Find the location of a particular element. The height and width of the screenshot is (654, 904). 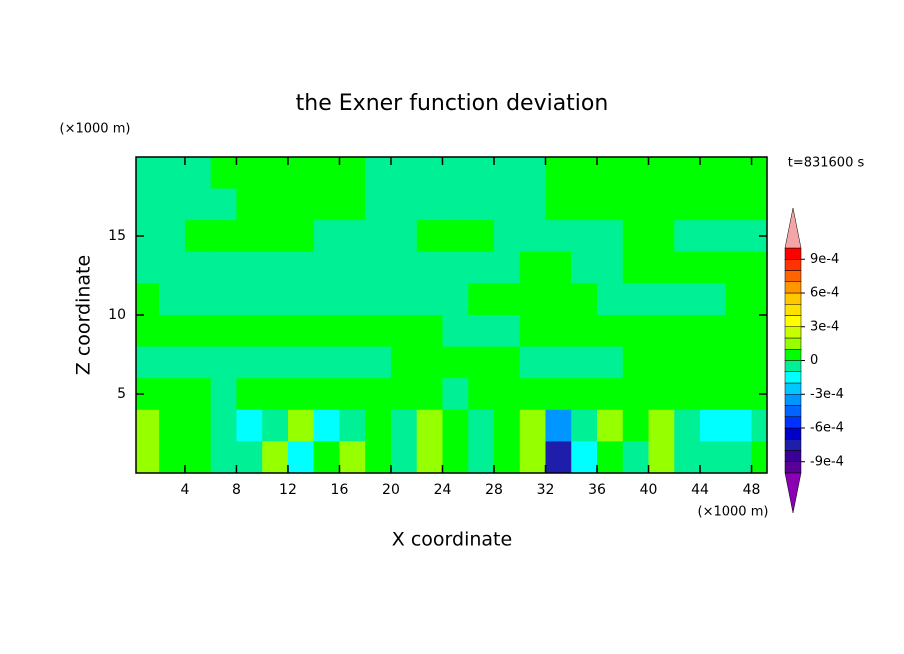

x-tick-label: 4 is located at coordinates (184, 490).